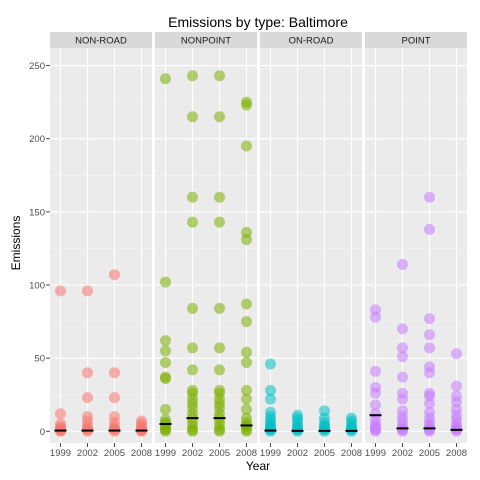 The height and width of the screenshot is (480, 480). Describe the element at coordinates (39, 249) in the screenshot. I see `y-axis: 0 50 100 150 200 250` at that location.